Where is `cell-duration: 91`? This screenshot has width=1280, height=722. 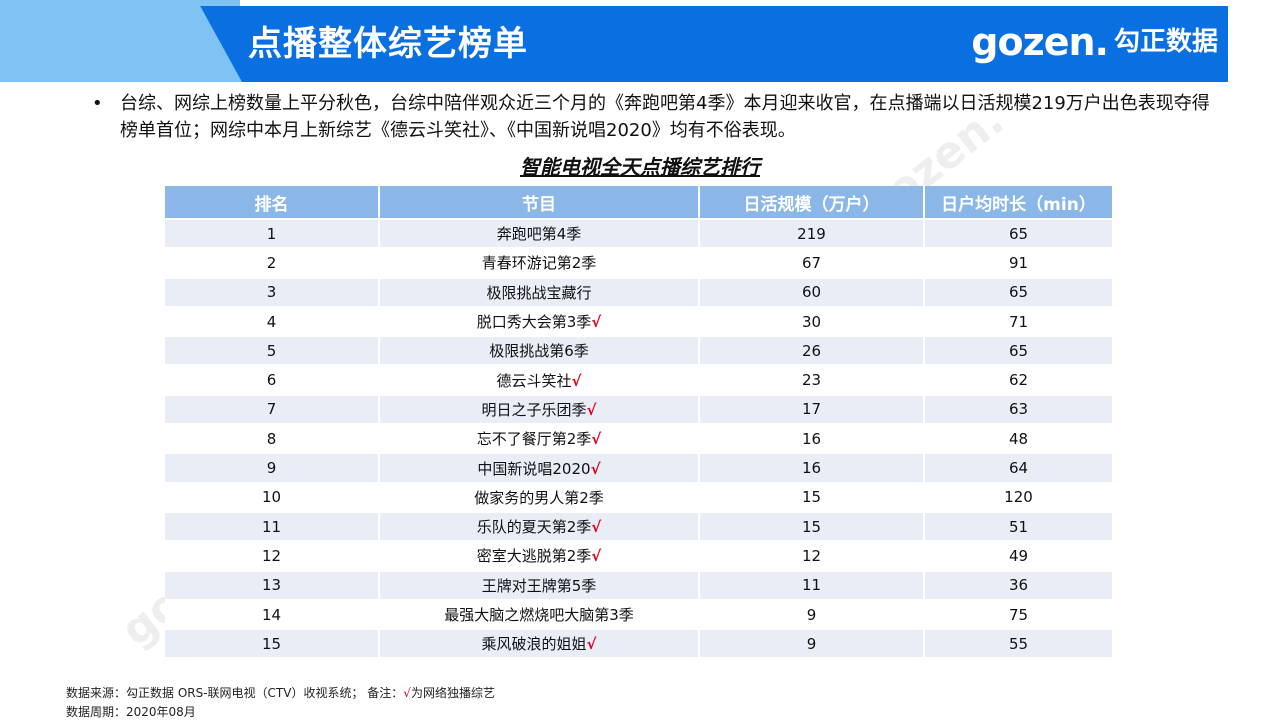 cell-duration: 91 is located at coordinates (1018, 262).